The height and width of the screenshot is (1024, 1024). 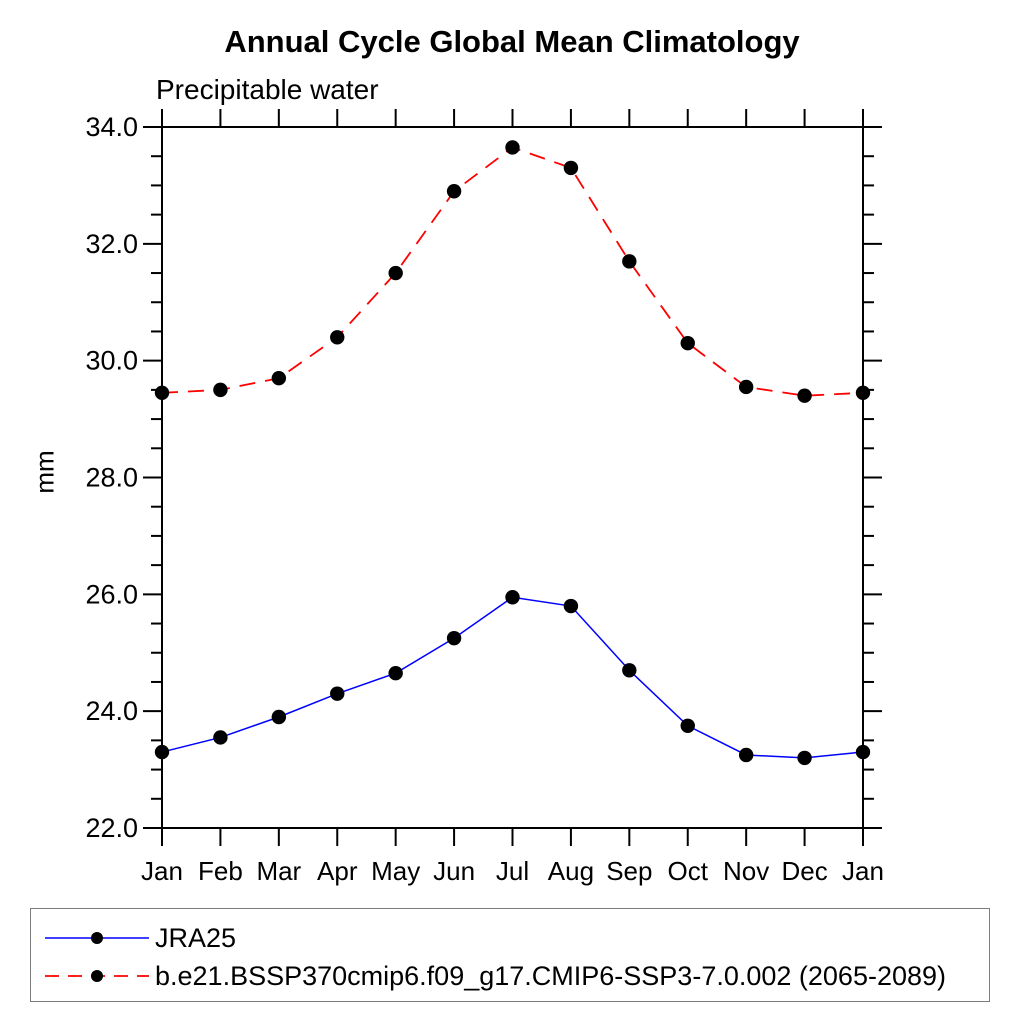 What do you see at coordinates (111, 127) in the screenshot?
I see `y-tick-label: 34.0` at bounding box center [111, 127].